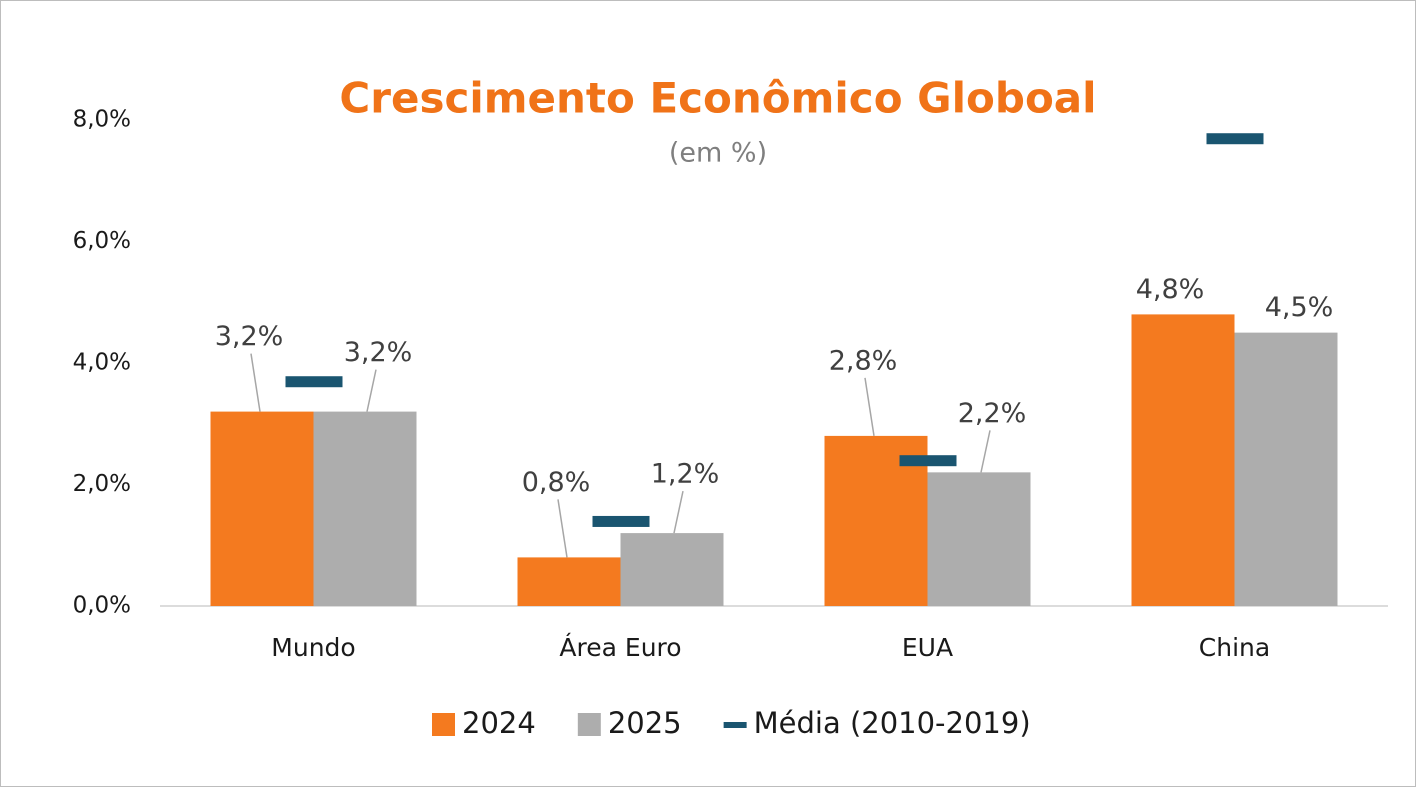 This screenshot has width=1416, height=787. I want to click on y-tick-label: 2,0%, so click(102, 484).